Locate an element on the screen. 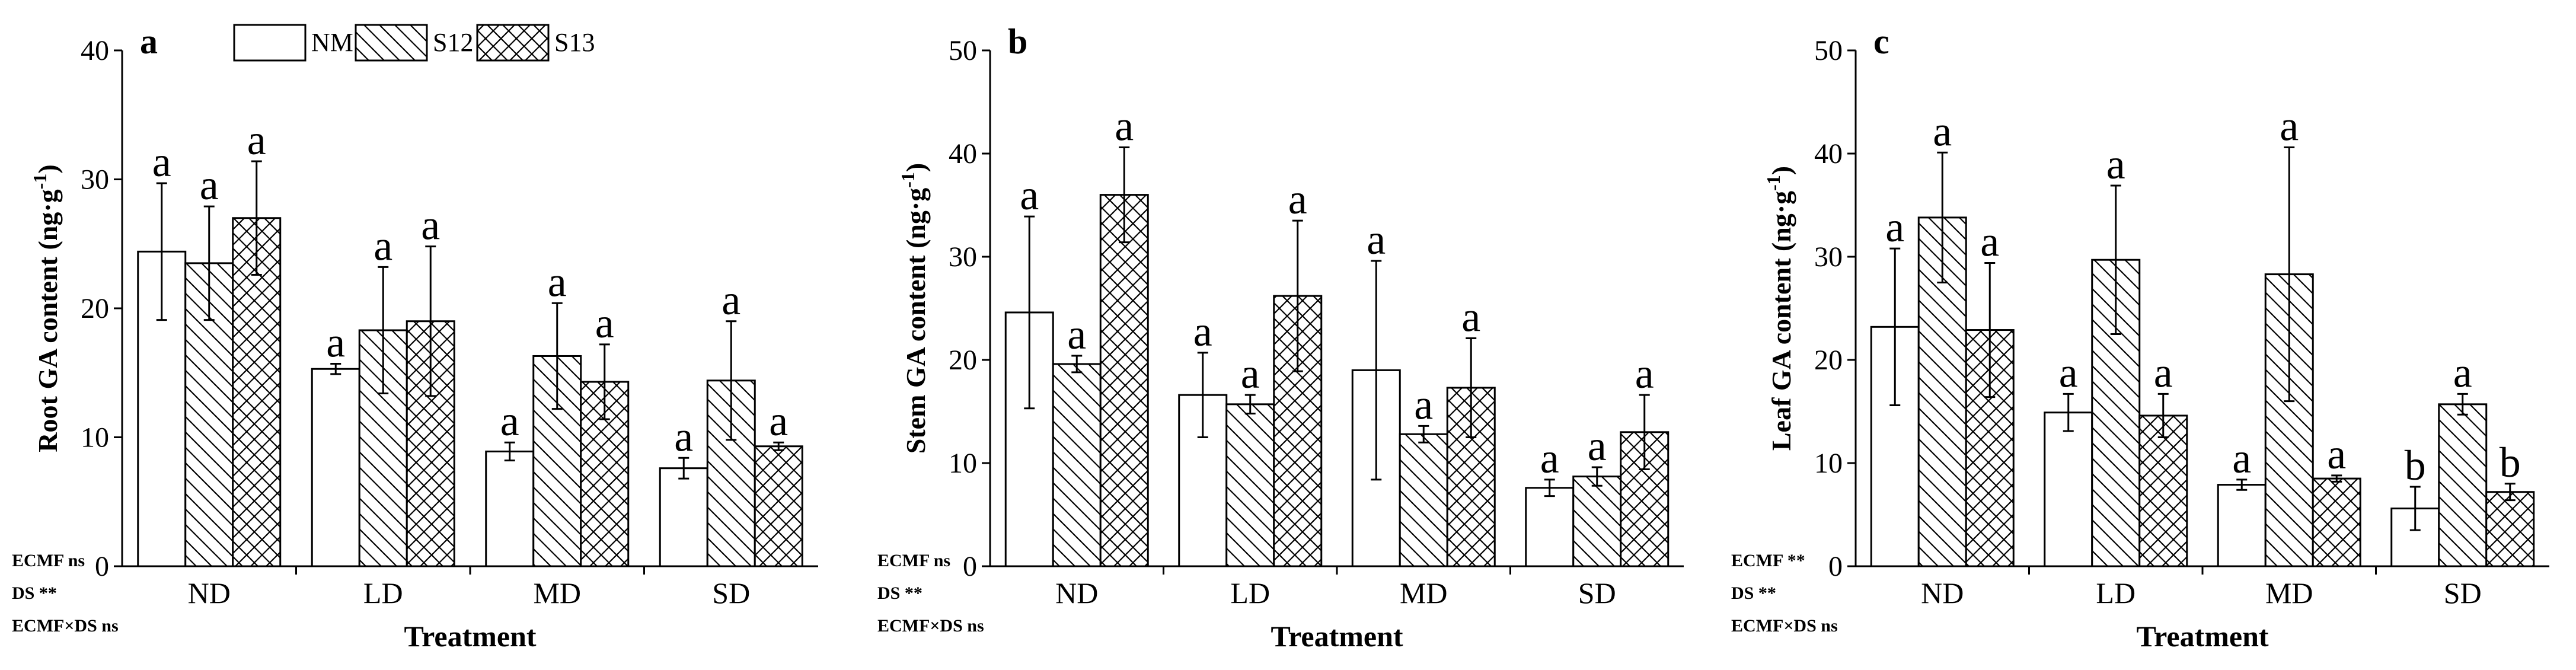 The image size is (2576, 670). legend-label: NM is located at coordinates (332, 43).